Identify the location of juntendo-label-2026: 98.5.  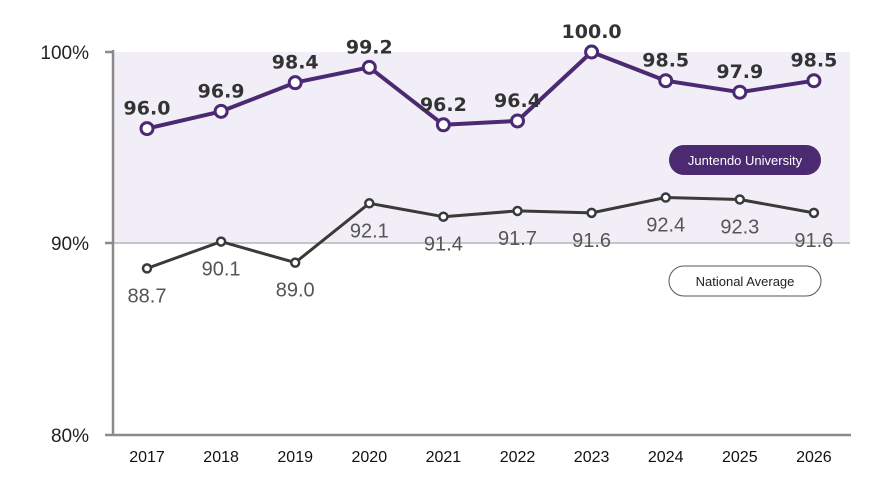
(813, 61).